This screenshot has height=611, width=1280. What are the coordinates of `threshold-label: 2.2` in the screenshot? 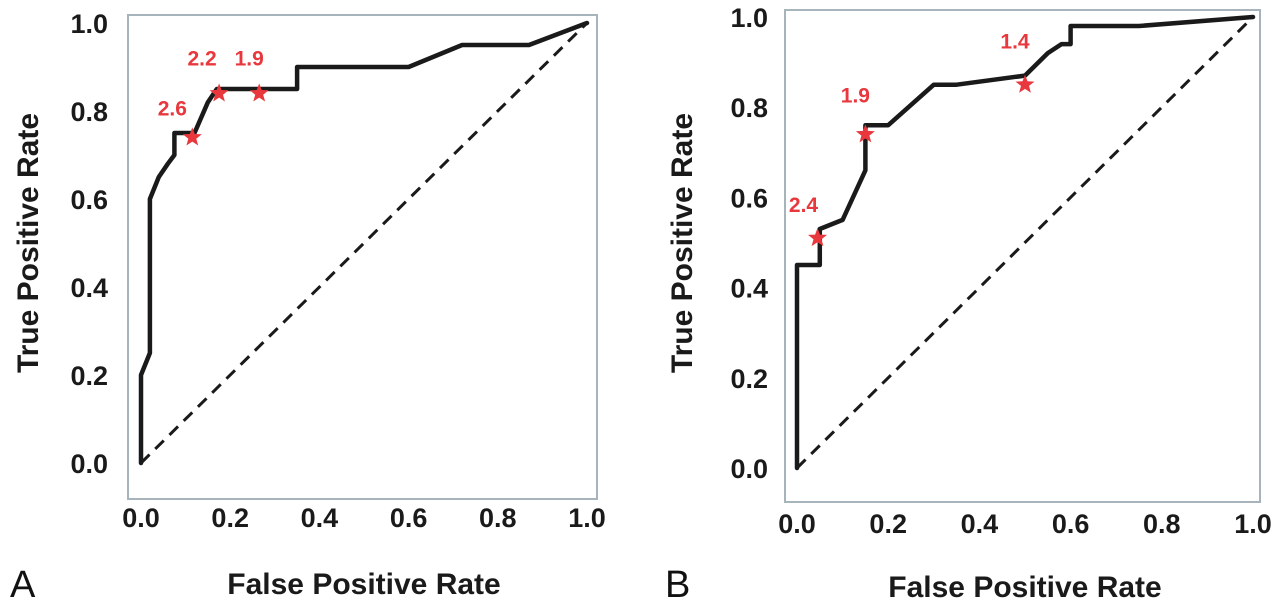 It's located at (201, 58).